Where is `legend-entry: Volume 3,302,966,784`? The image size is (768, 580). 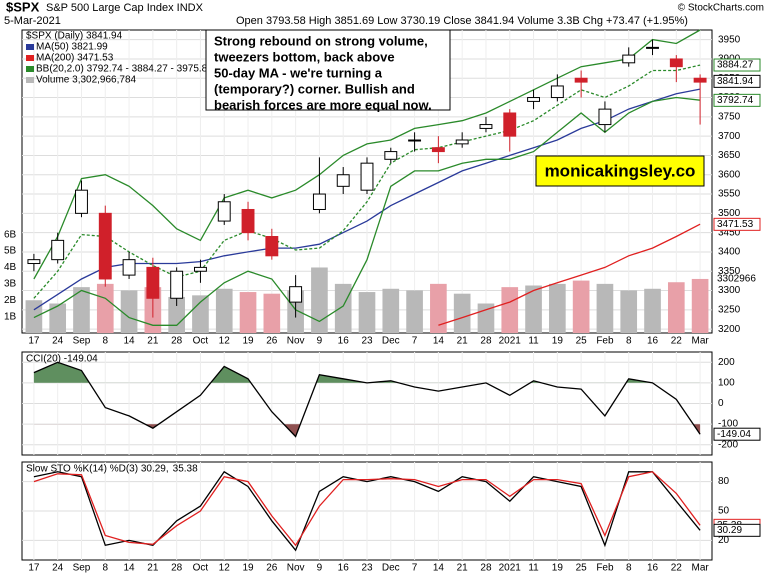
legend-entry: Volume 3,302,966,784 is located at coordinates (86, 80).